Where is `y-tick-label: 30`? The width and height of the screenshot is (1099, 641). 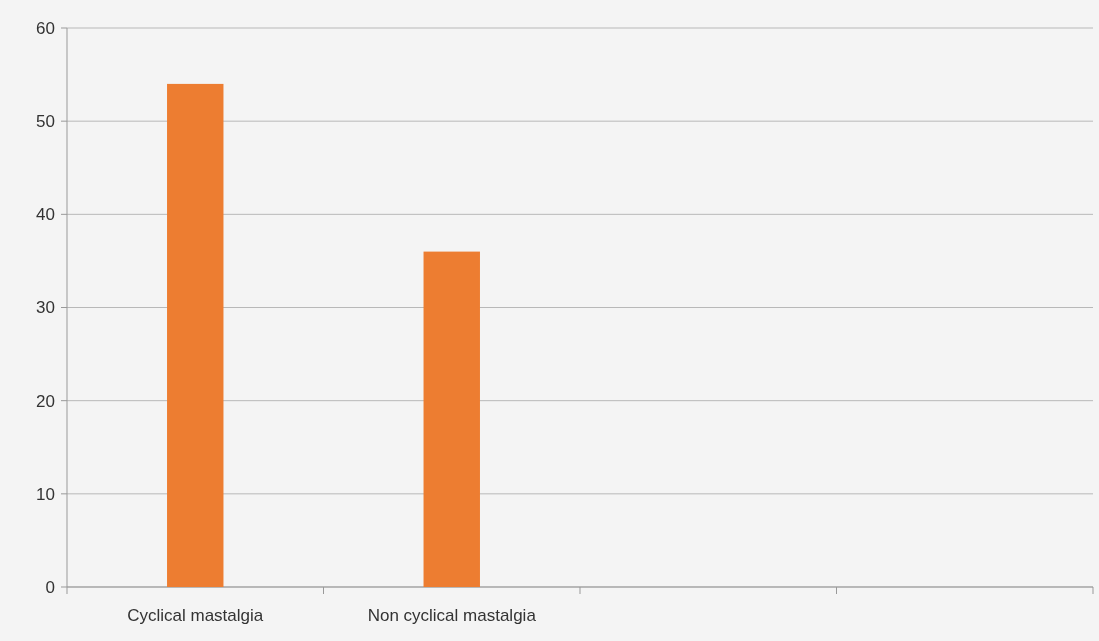 y-tick-label: 30 is located at coordinates (45, 308).